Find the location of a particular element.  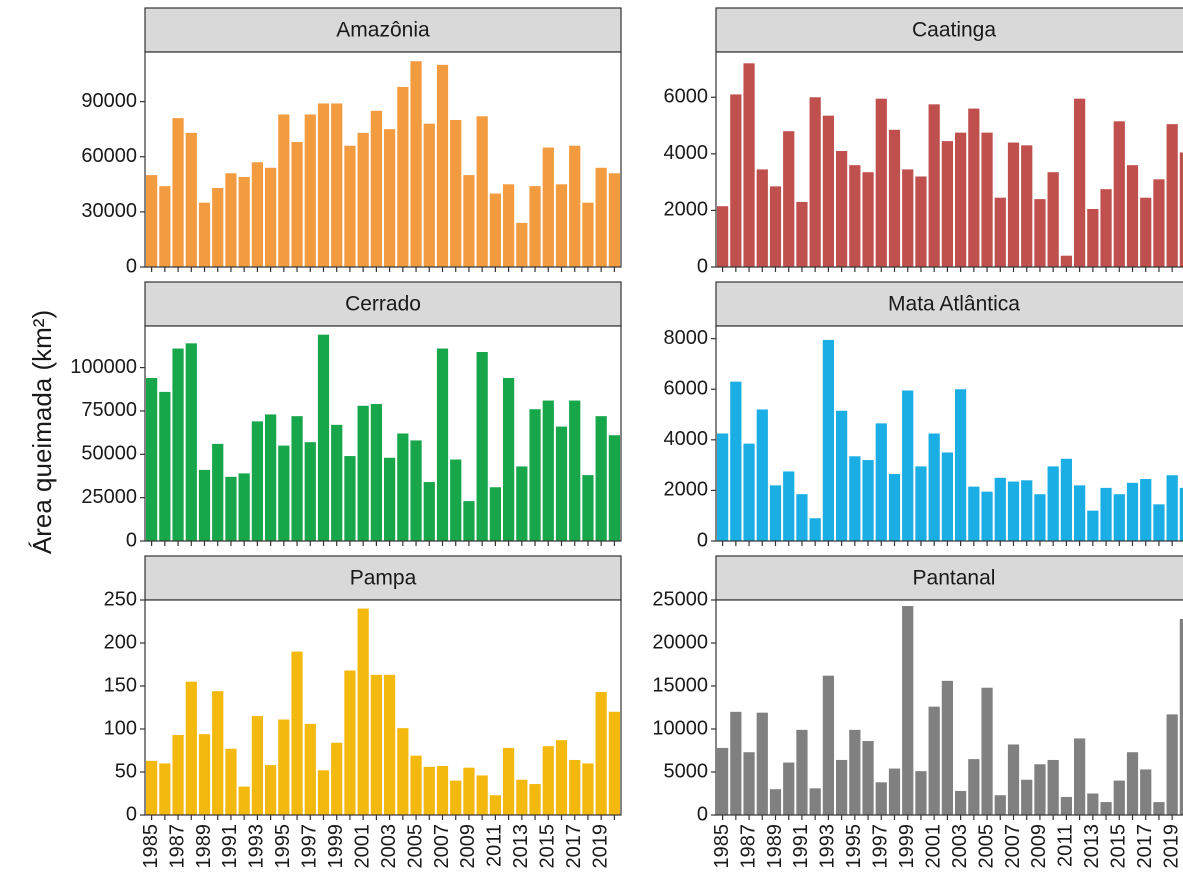

bar-mata-atlantica-2000 is located at coordinates (921, 503).